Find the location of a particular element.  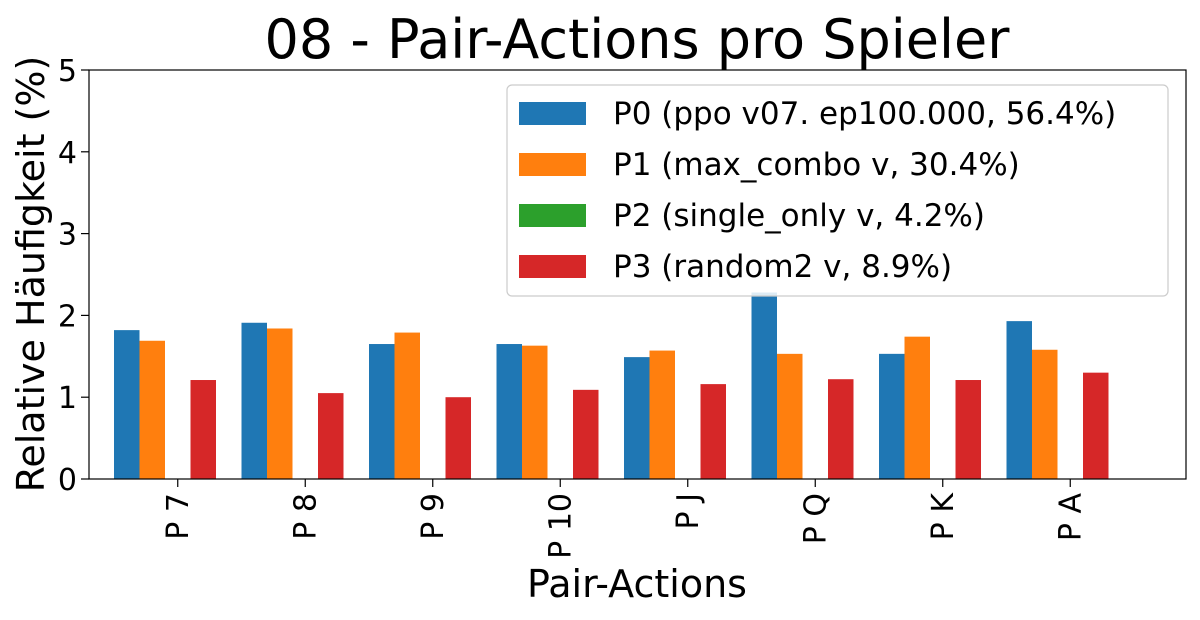

x-tick-label: P A is located at coordinates (1070, 517).